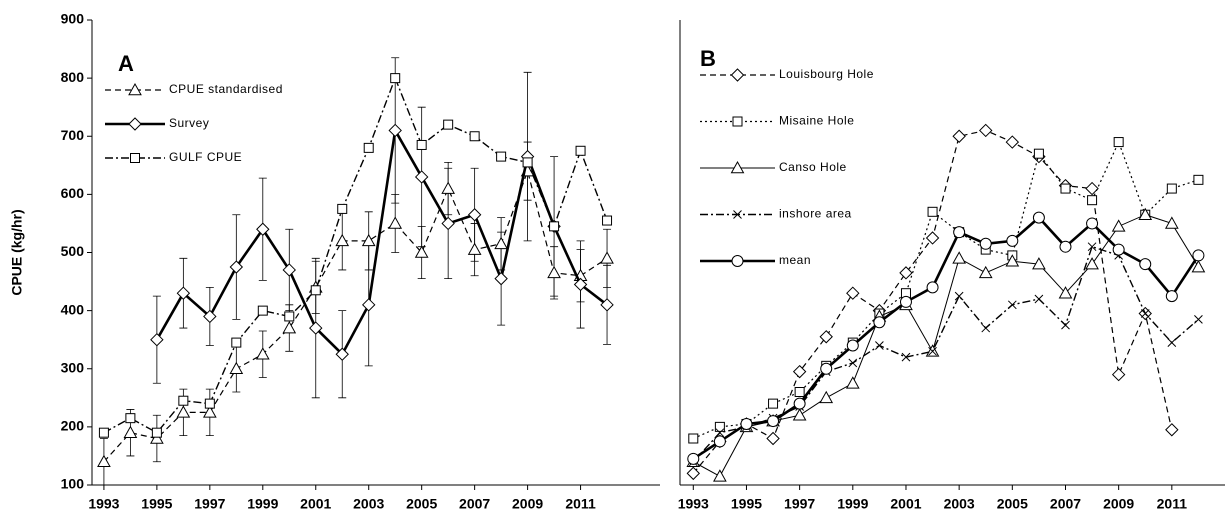  What do you see at coordinates (73, 77) in the screenshot?
I see `y-tick-label: 800` at bounding box center [73, 77].